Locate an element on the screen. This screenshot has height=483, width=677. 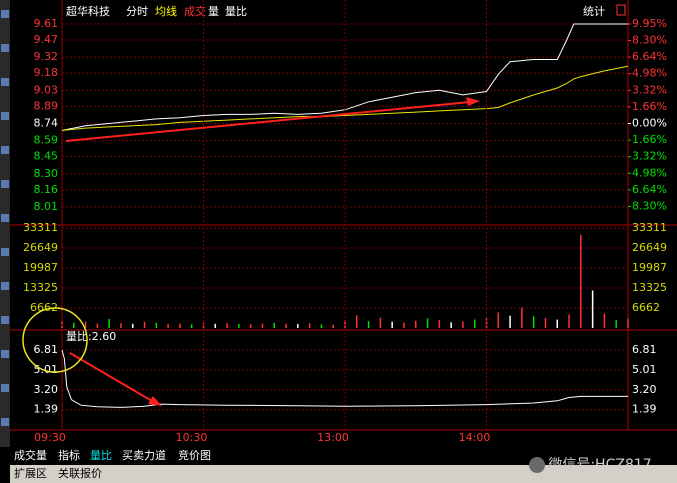
toolbar-icons is located at coordinates (5, 218).